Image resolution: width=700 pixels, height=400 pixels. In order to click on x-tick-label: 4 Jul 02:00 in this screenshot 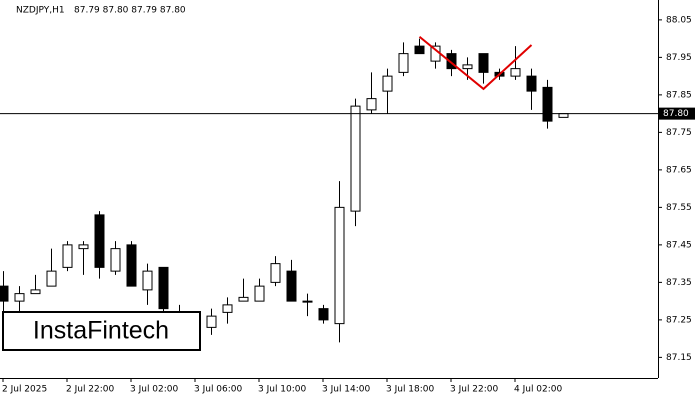, I will do `click(538, 390)`.